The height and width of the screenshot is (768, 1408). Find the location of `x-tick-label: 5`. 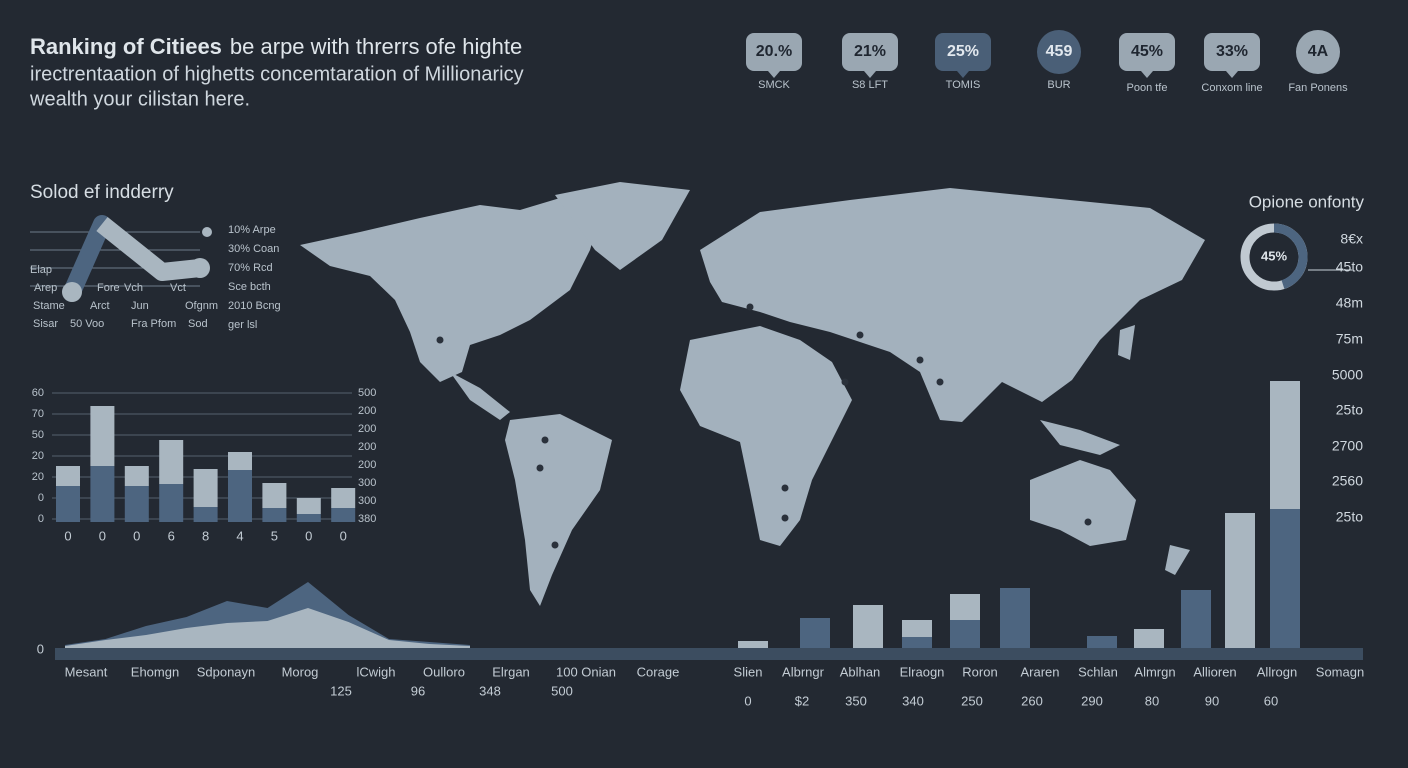

x-tick-label: 5 is located at coordinates (274, 535).